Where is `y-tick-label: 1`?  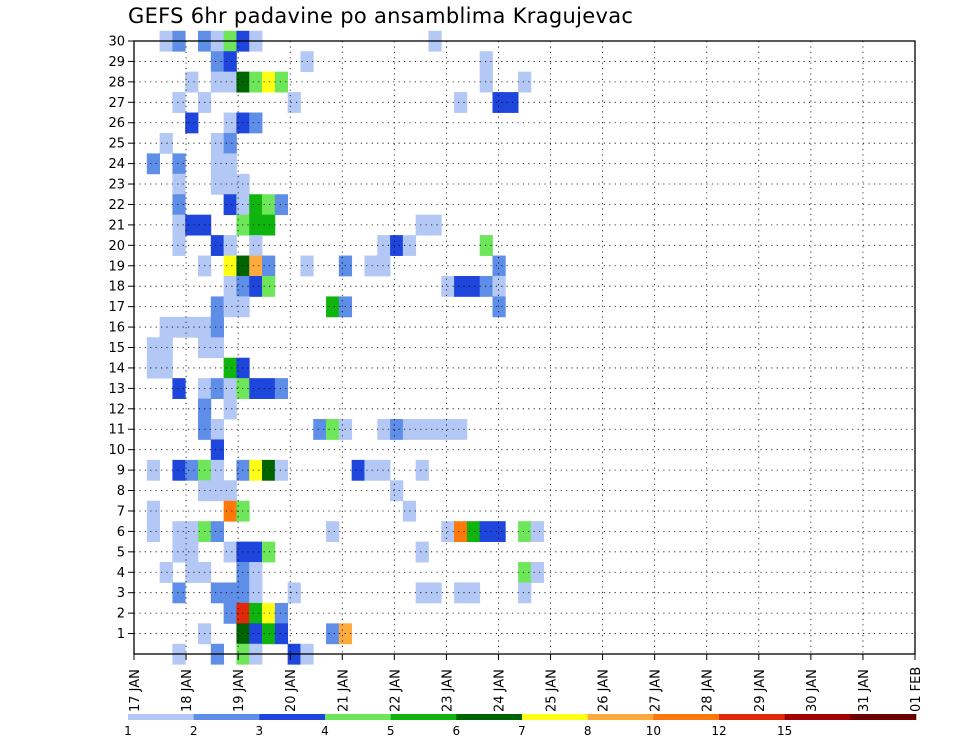
y-tick-label: 1 is located at coordinates (121, 634).